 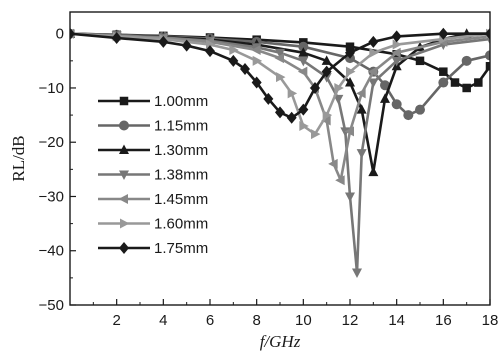 I want to click on x-tick-label: 4, so click(x=163, y=320).